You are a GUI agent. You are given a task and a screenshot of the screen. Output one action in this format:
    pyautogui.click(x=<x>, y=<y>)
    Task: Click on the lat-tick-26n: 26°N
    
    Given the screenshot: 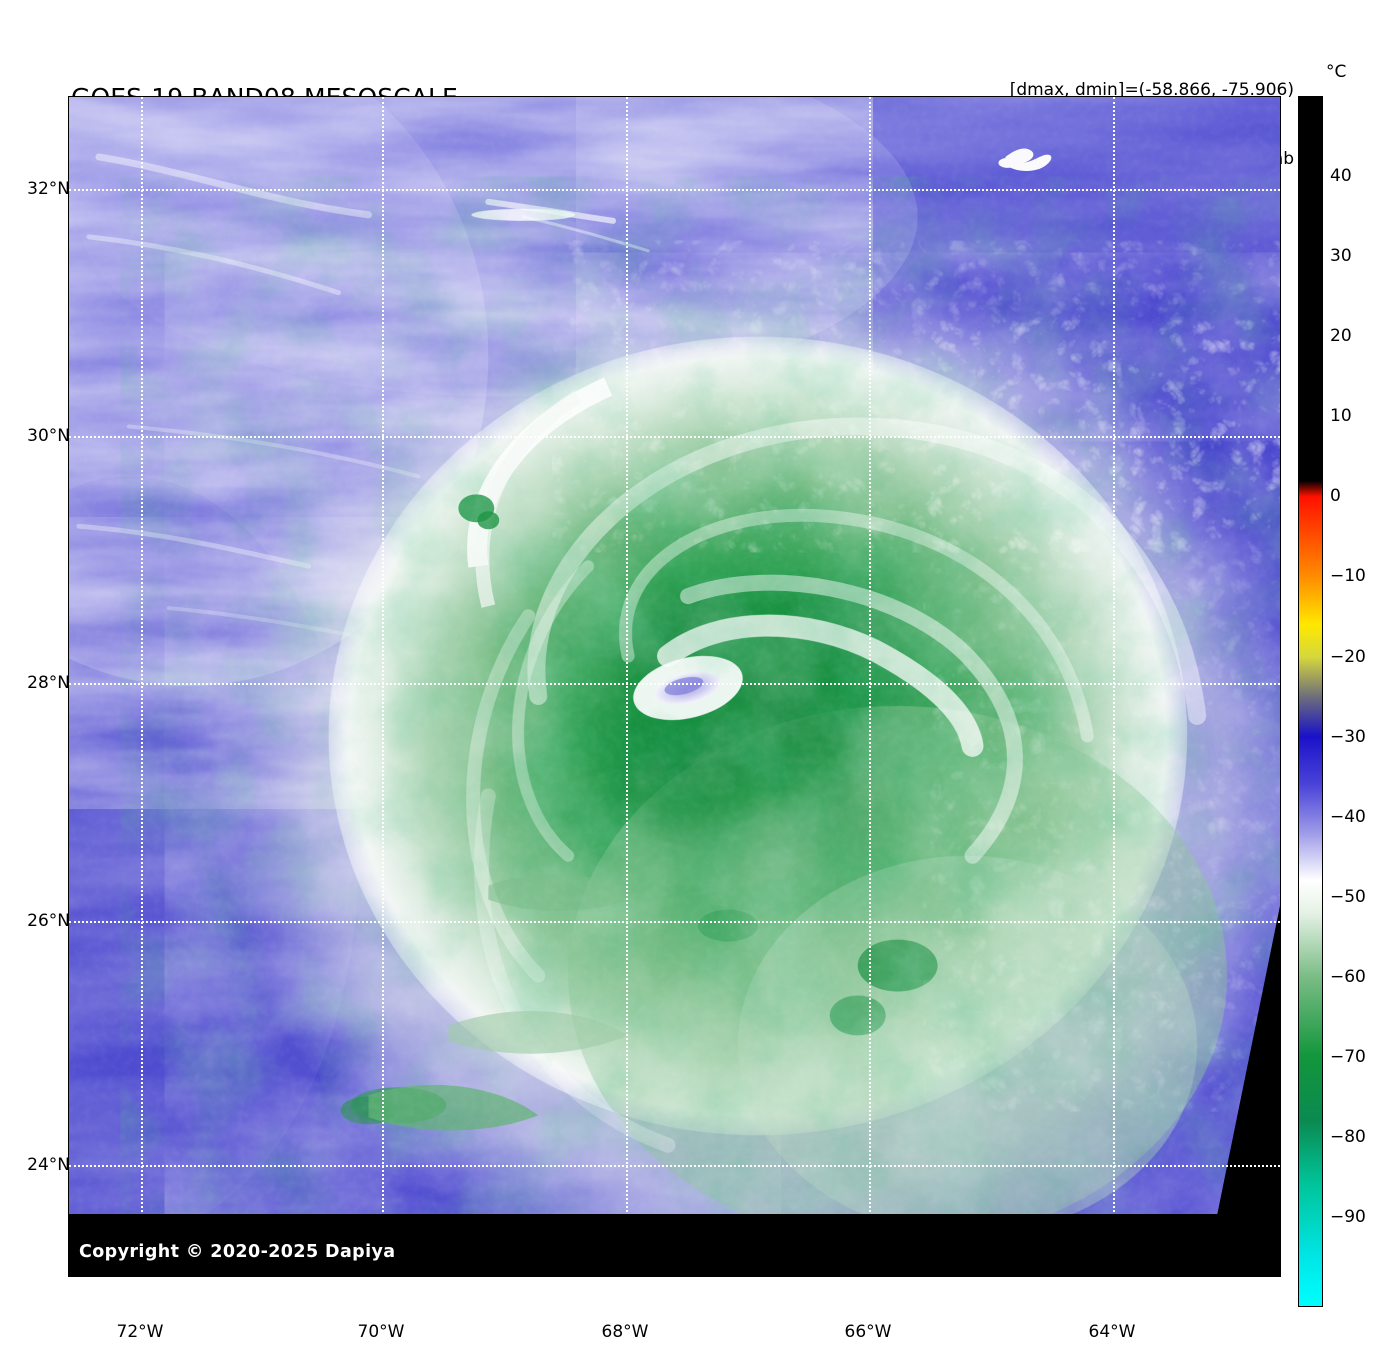 What is the action you would take?
    pyautogui.click(x=48, y=921)
    